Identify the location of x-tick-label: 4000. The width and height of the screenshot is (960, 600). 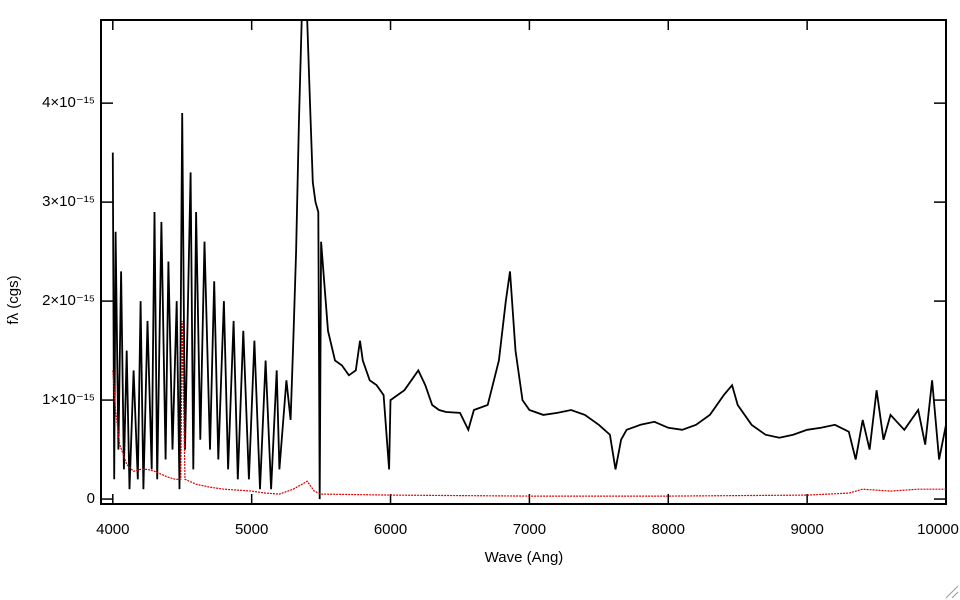
(112, 529).